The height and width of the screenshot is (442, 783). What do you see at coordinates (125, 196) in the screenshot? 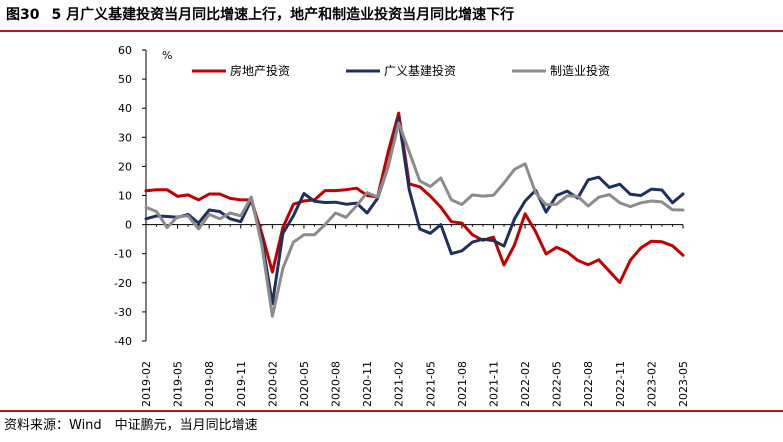
I see `y-tick-label: 10` at bounding box center [125, 196].